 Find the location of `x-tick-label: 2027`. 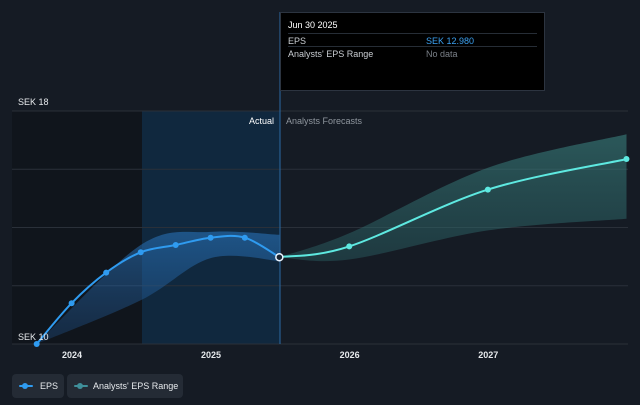

x-tick-label: 2027 is located at coordinates (488, 355).